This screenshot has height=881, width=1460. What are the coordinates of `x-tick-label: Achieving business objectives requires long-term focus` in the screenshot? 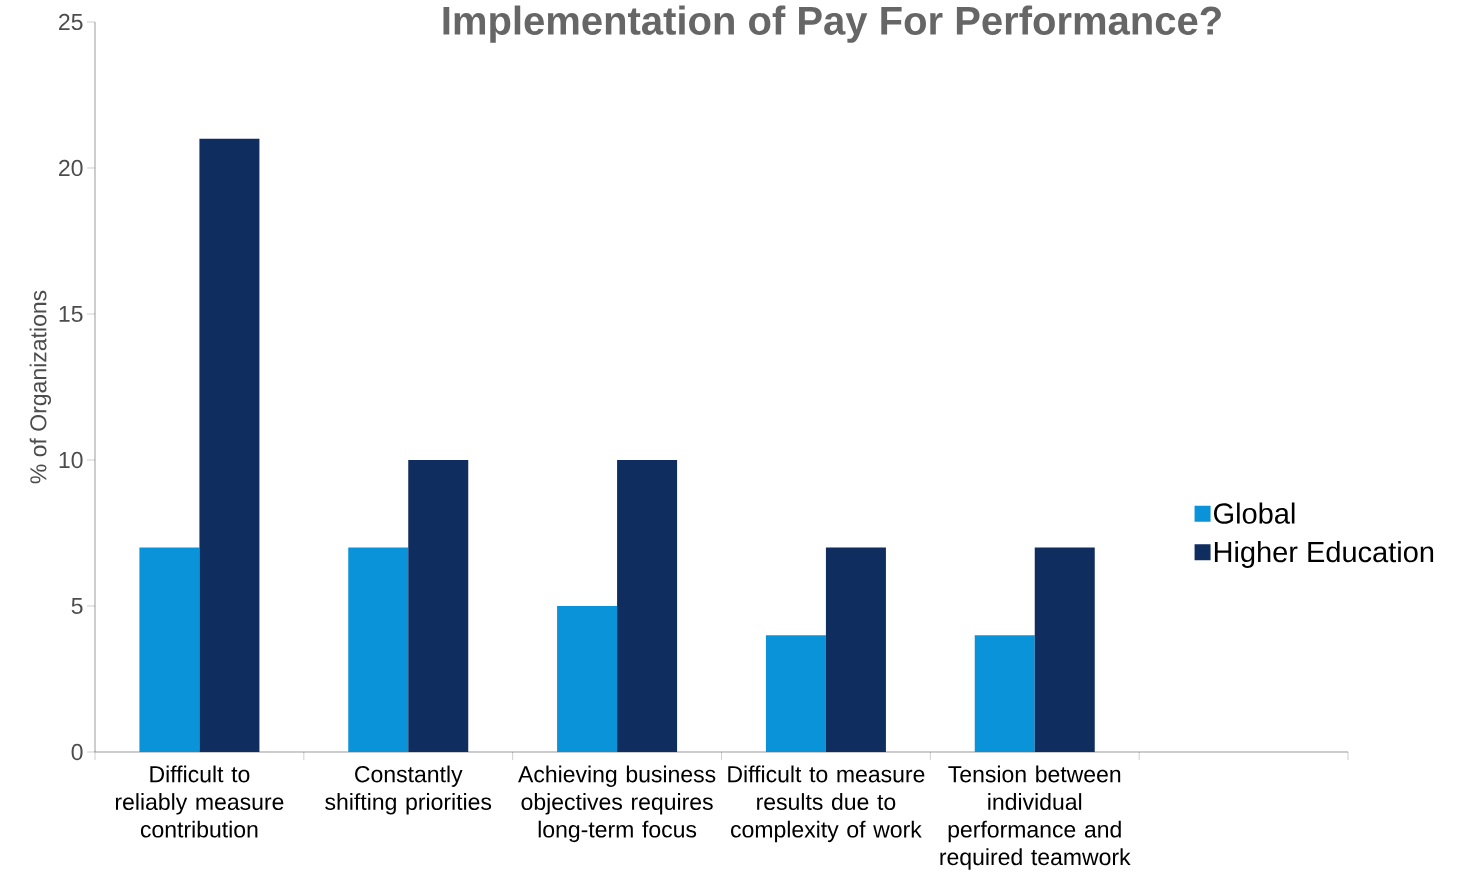 It's located at (617, 804).